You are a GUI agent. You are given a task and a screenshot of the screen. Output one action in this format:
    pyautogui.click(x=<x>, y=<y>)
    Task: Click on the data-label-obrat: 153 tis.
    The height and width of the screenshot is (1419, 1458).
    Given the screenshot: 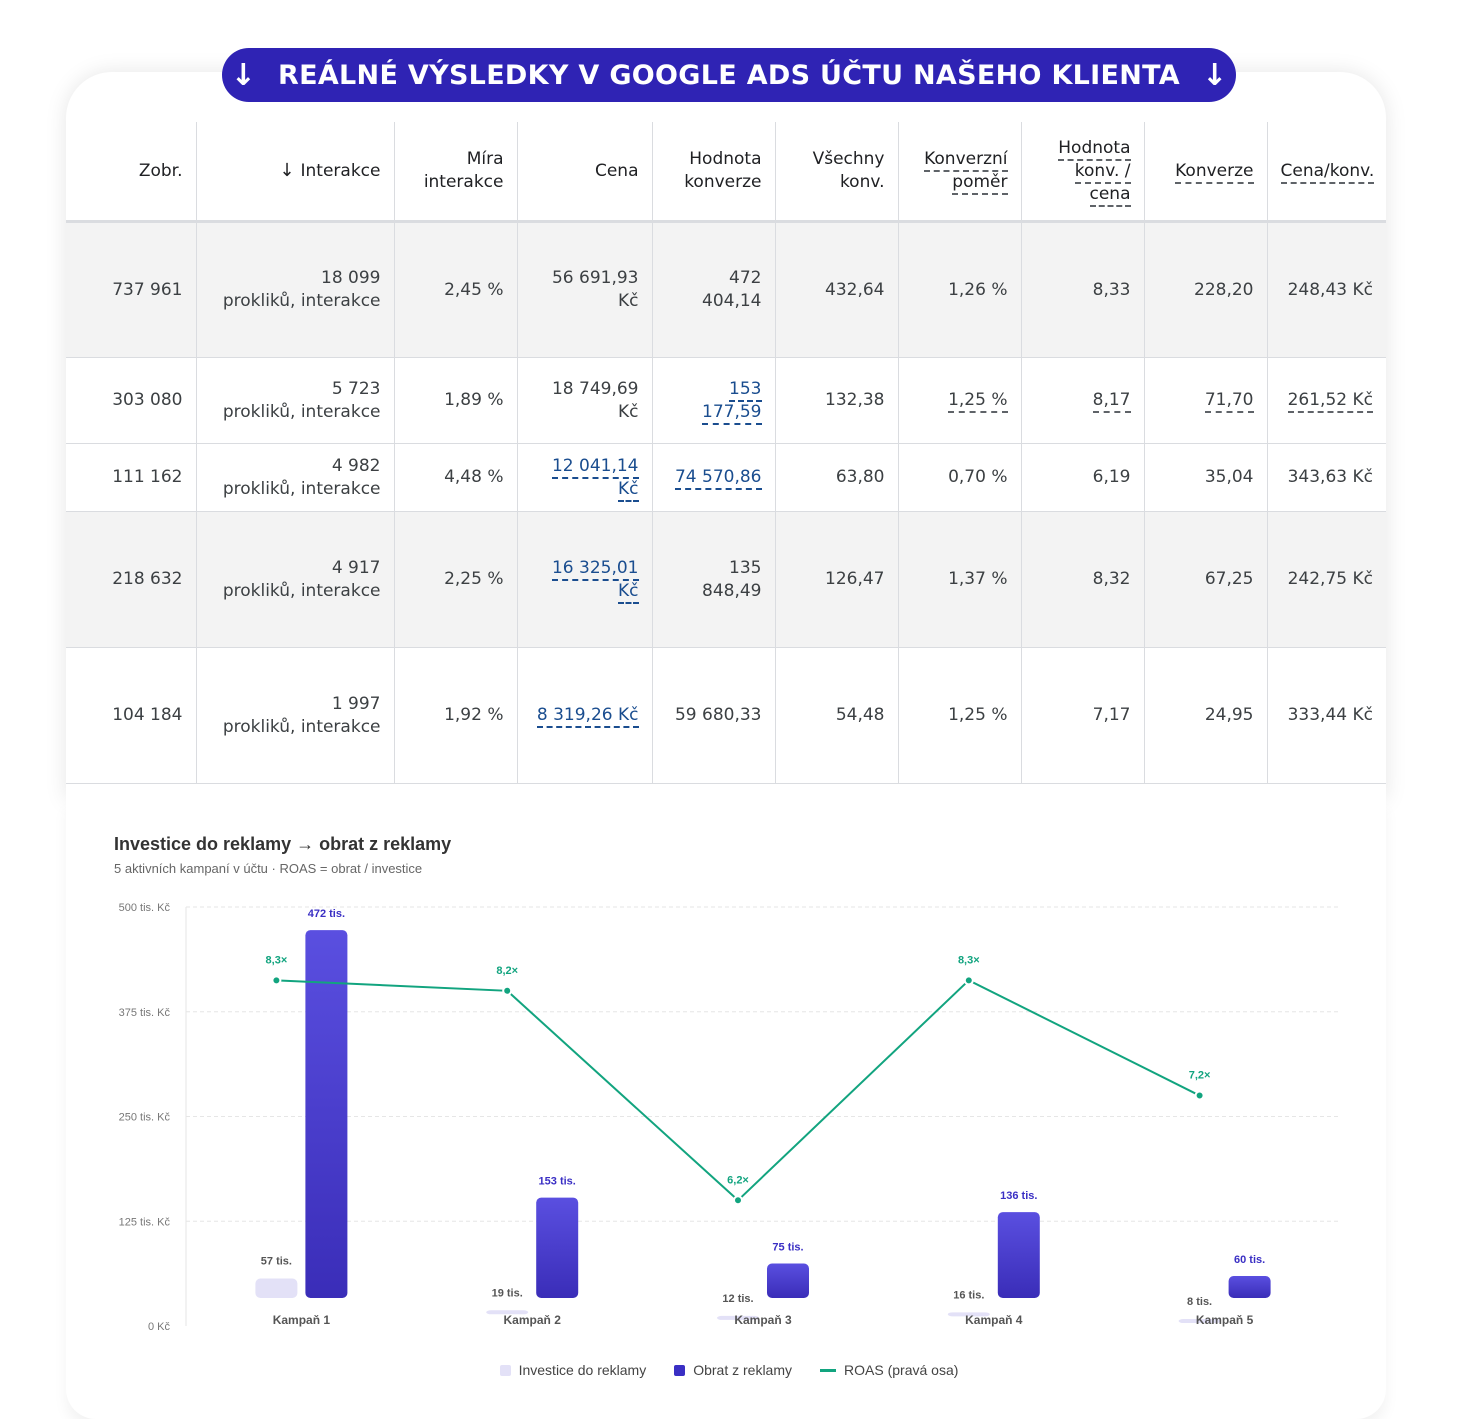 What is the action you would take?
    pyautogui.click(x=557, y=1182)
    